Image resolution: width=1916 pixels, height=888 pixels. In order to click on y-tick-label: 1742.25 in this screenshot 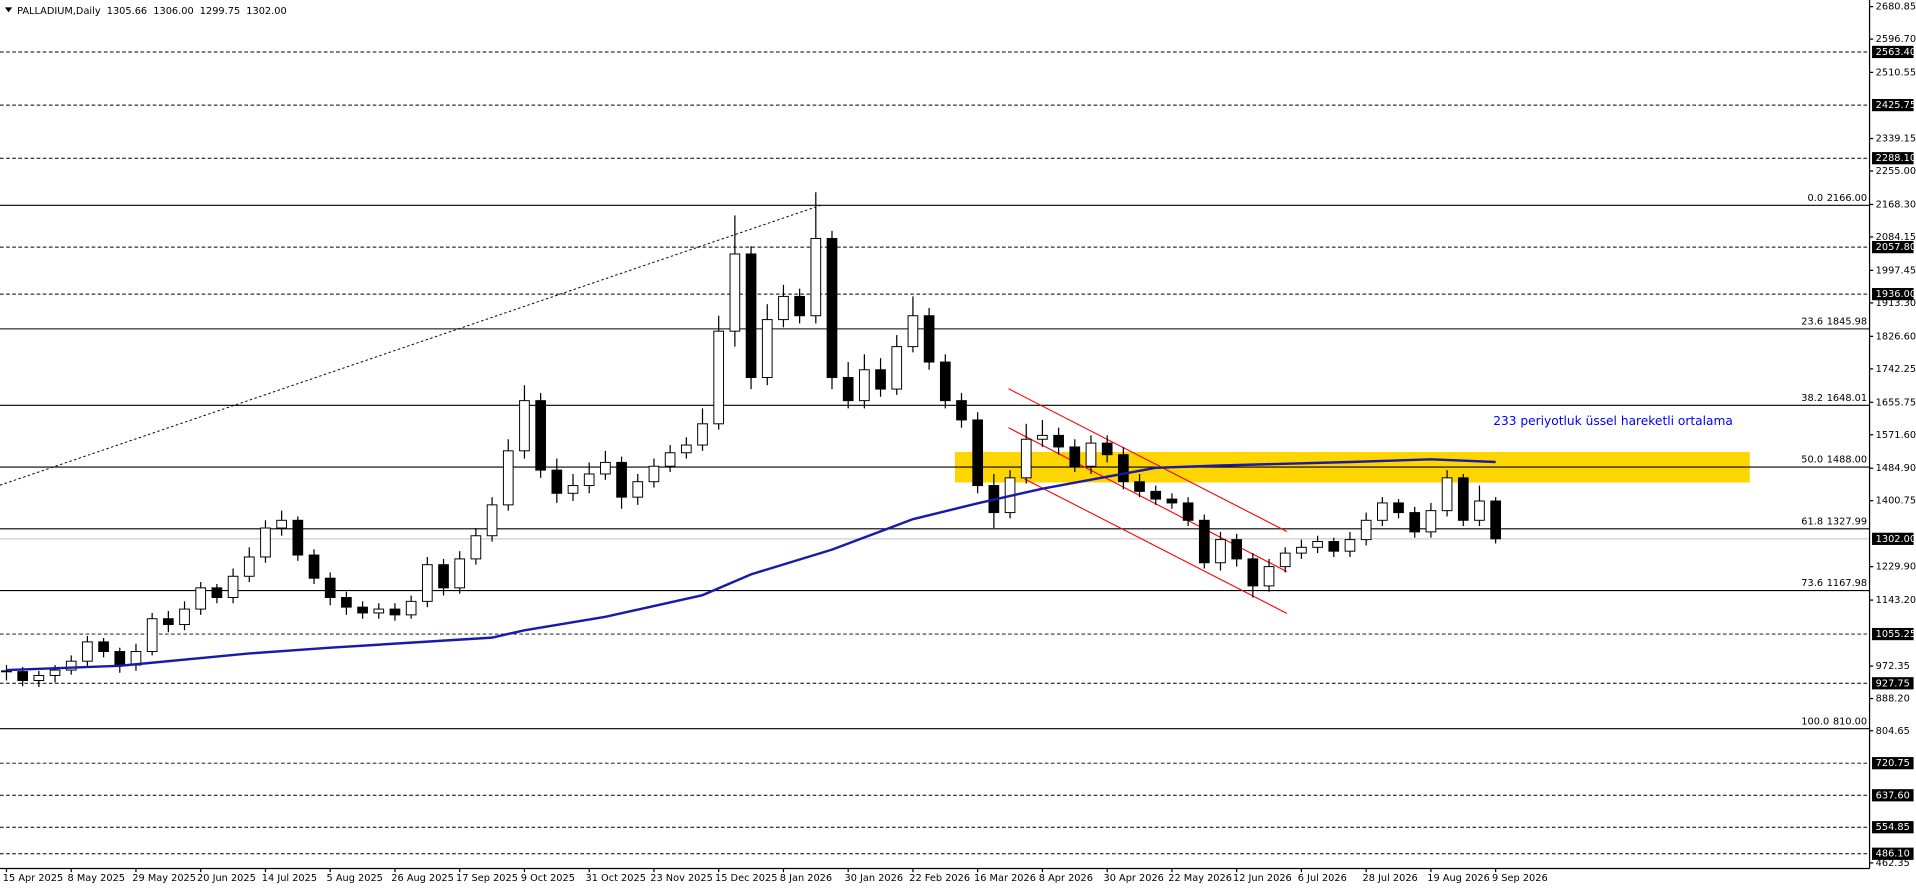, I will do `click(1896, 369)`.